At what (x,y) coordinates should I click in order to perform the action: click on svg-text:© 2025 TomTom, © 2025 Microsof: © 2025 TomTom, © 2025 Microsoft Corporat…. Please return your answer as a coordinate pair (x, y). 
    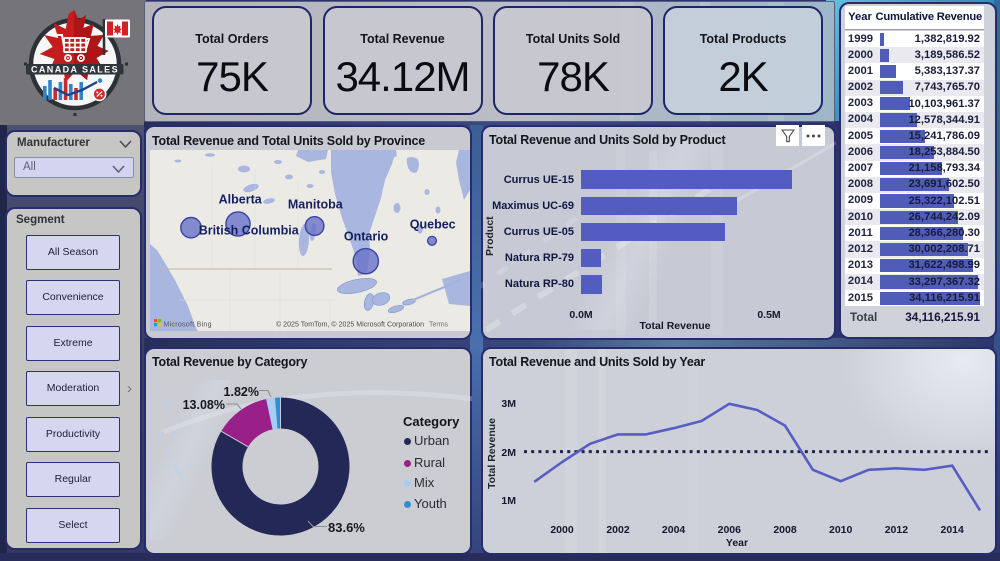
    Looking at the image, I should click on (350, 325).